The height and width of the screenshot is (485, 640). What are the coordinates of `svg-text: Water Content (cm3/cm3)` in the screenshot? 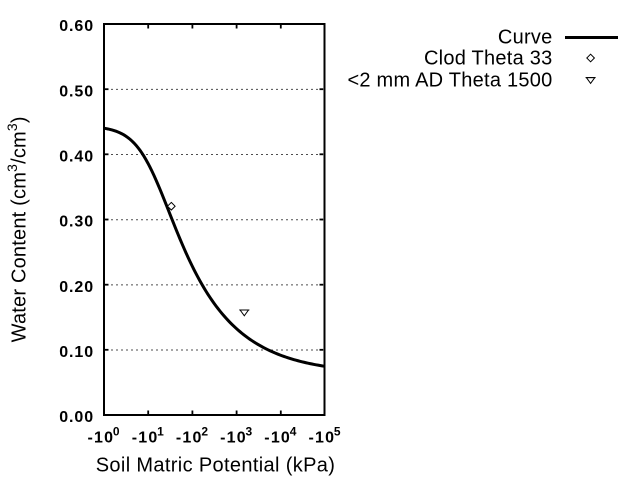 It's located at (17, 229).